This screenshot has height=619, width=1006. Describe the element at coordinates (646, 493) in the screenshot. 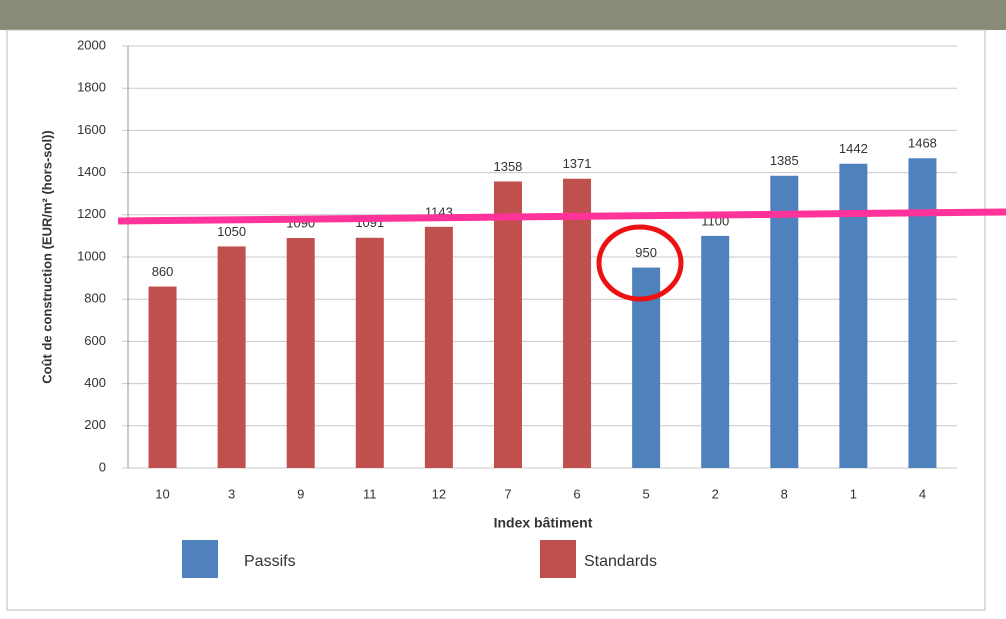

I see `x-tick-label: 5` at that location.